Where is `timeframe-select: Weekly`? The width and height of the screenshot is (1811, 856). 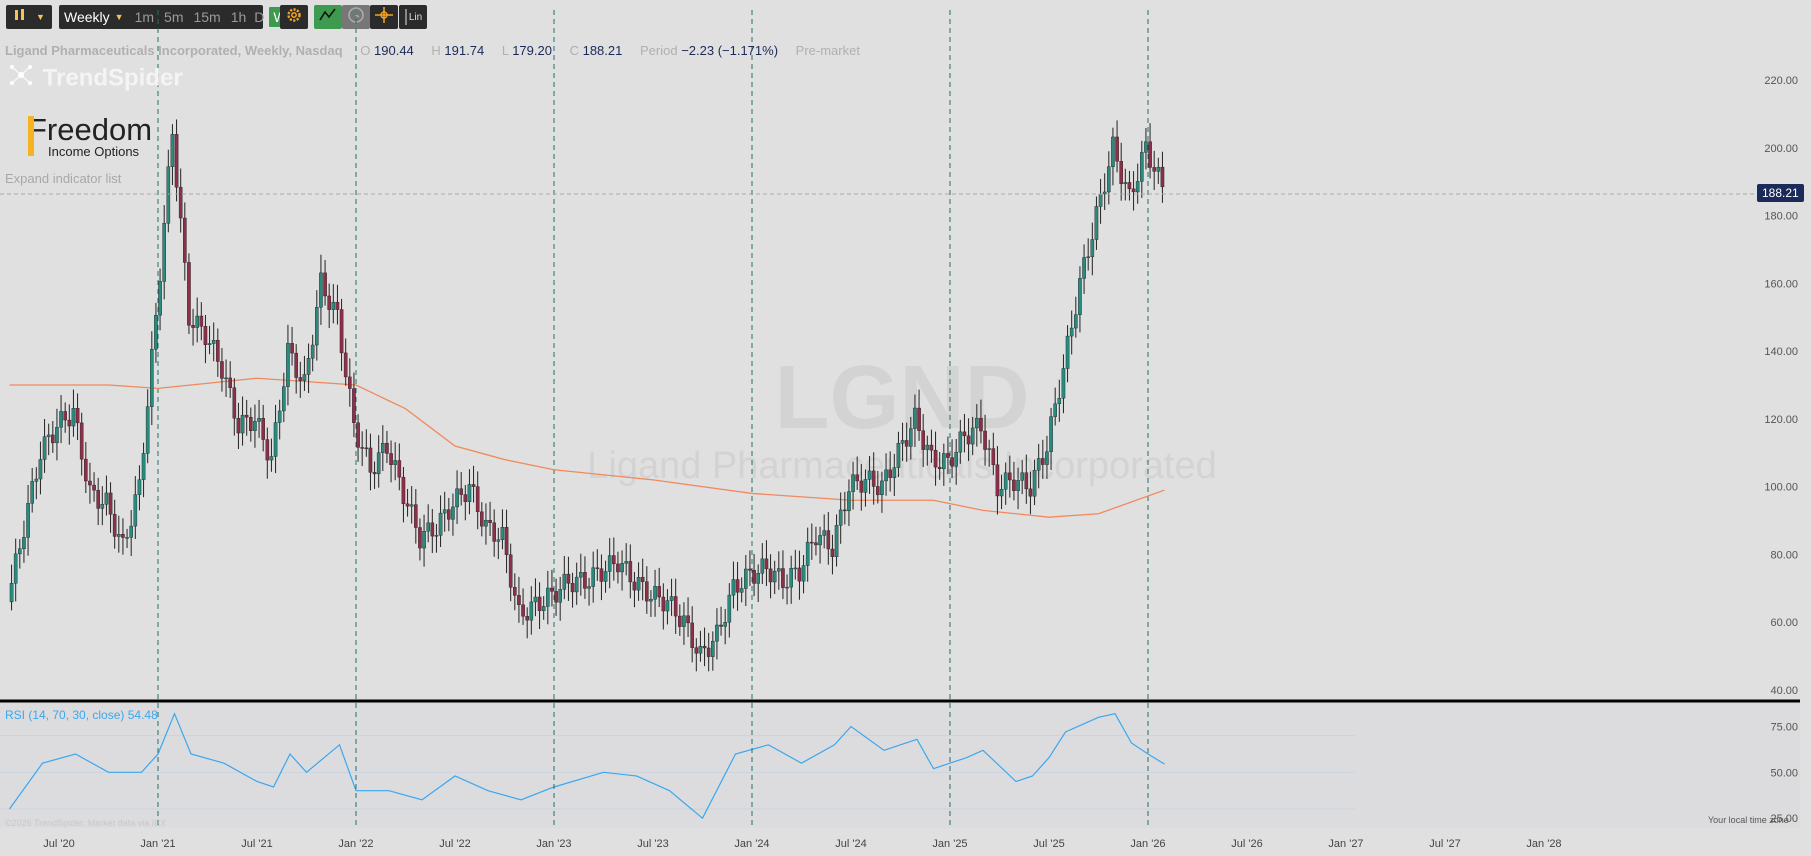
timeframe-select: Weekly is located at coordinates (87, 17).